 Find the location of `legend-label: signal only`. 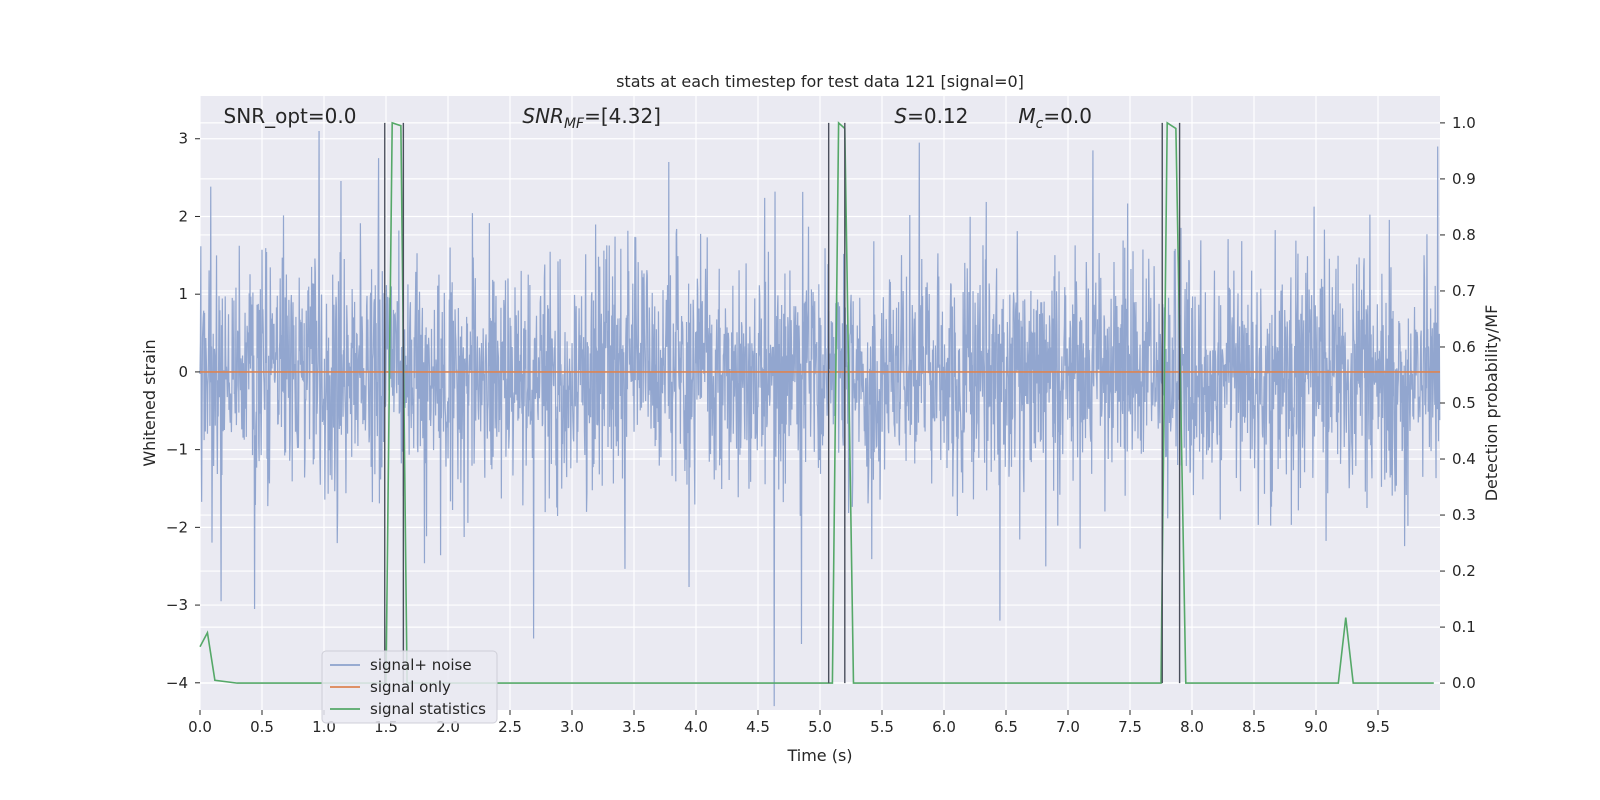

legend-label: signal only is located at coordinates (410, 687).